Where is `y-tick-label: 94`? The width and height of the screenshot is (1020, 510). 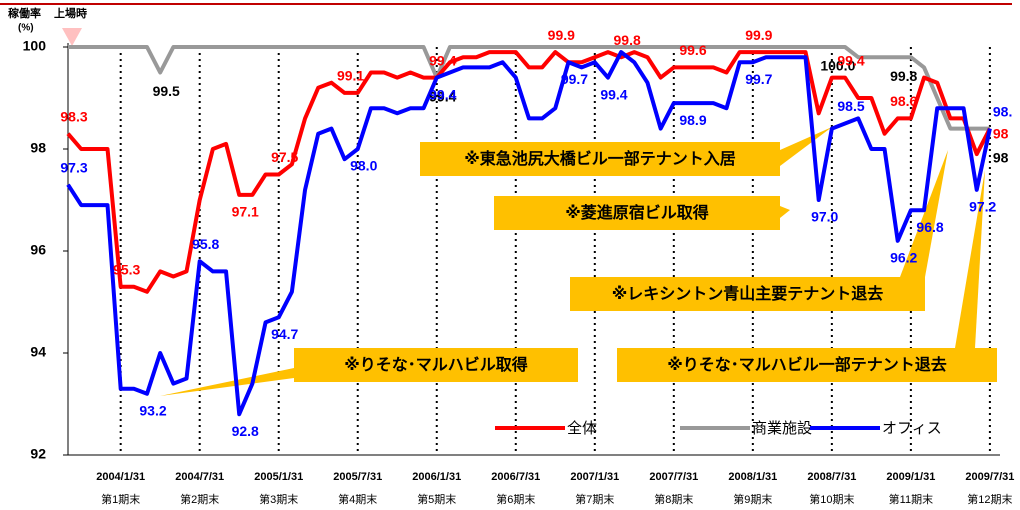
y-tick-label: 94 is located at coordinates (38, 352).